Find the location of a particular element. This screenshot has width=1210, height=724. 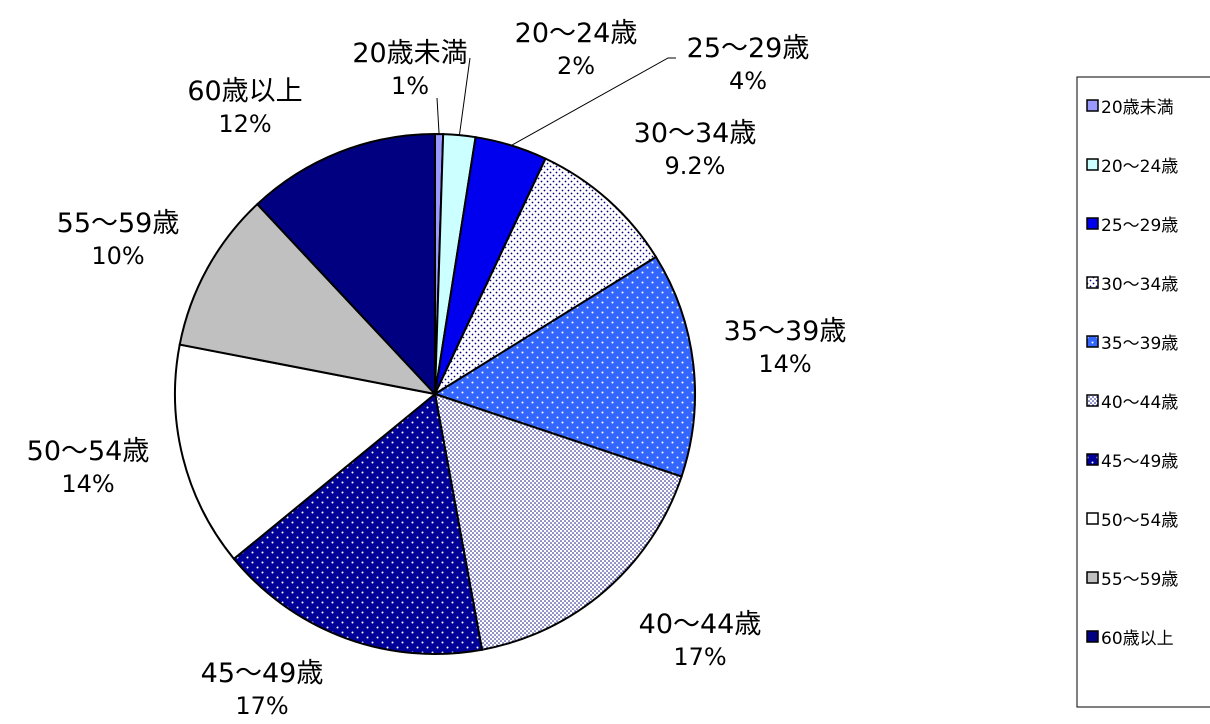

data-label-percent: 12% is located at coordinates (244, 124).